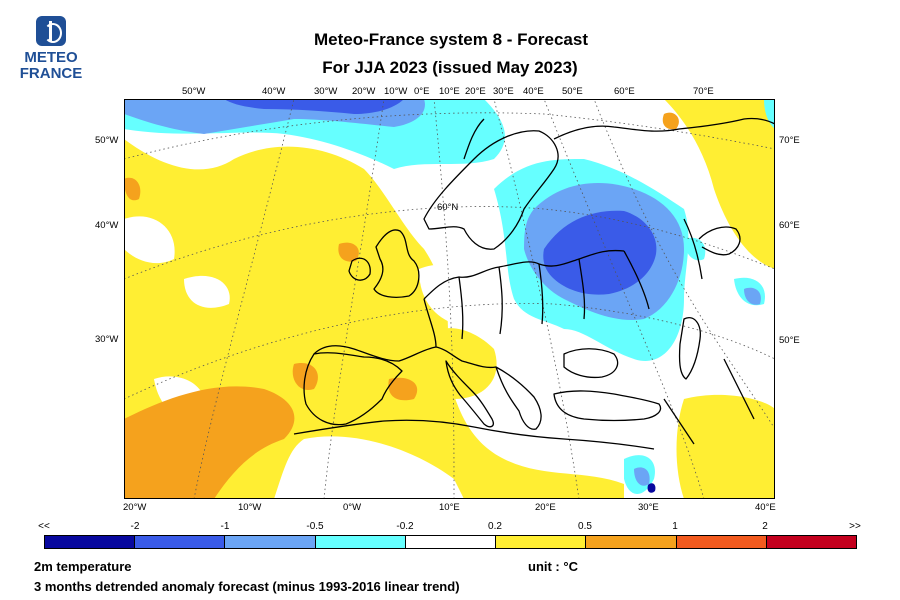  I want to click on lat-label-right: 50°E, so click(789, 340).